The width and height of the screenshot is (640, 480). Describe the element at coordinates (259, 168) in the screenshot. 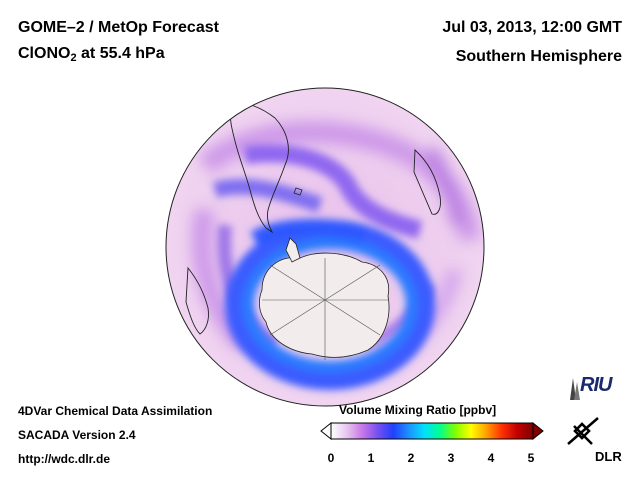

I see `south-america-outline` at that location.